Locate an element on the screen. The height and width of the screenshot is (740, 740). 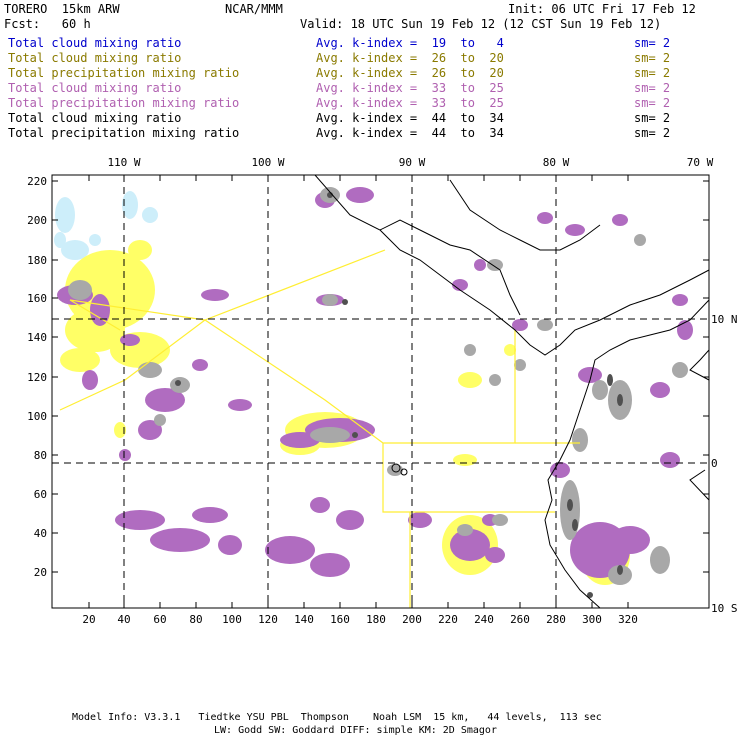
y-tick-label: 20 is located at coordinates (40, 572).